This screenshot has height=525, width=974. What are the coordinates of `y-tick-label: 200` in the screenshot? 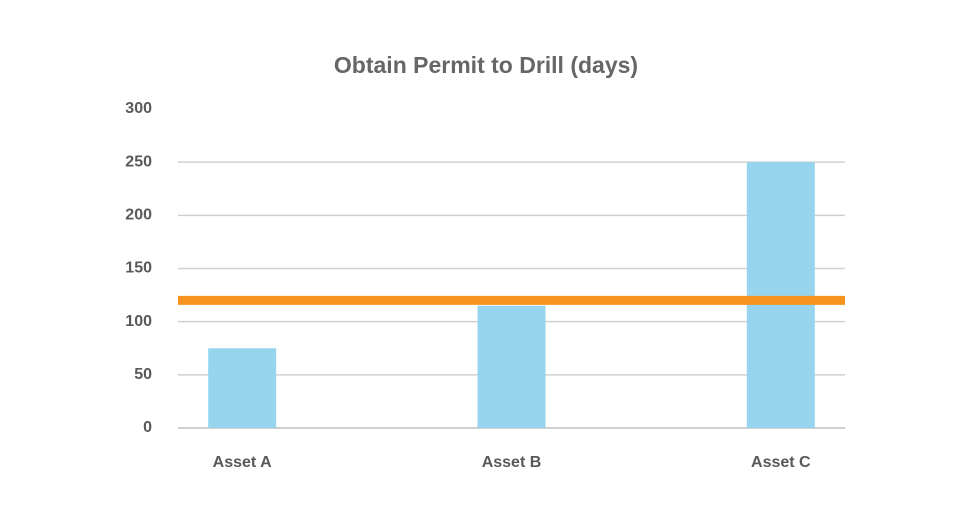 It's located at (138, 215).